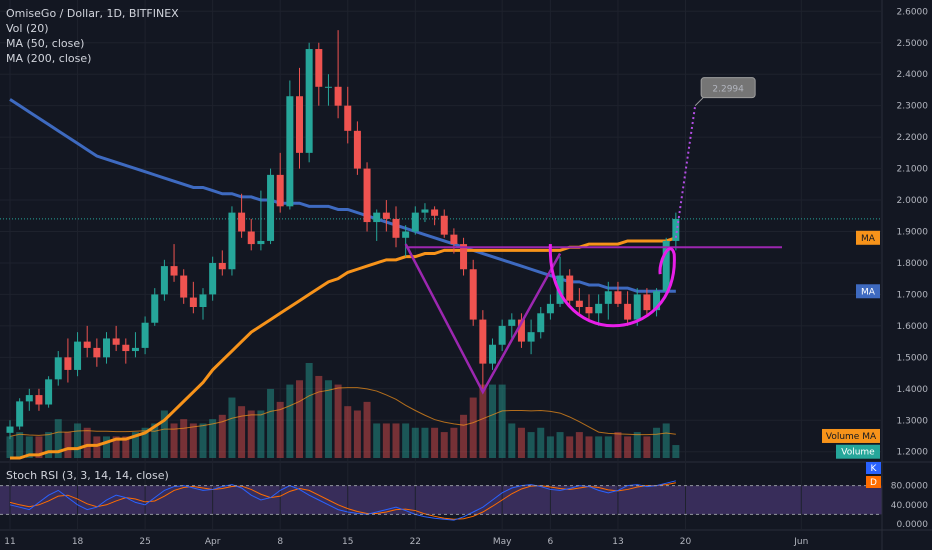 This screenshot has height=550, width=932. I want to click on rsi-tick-label: 0.0000, so click(913, 525).